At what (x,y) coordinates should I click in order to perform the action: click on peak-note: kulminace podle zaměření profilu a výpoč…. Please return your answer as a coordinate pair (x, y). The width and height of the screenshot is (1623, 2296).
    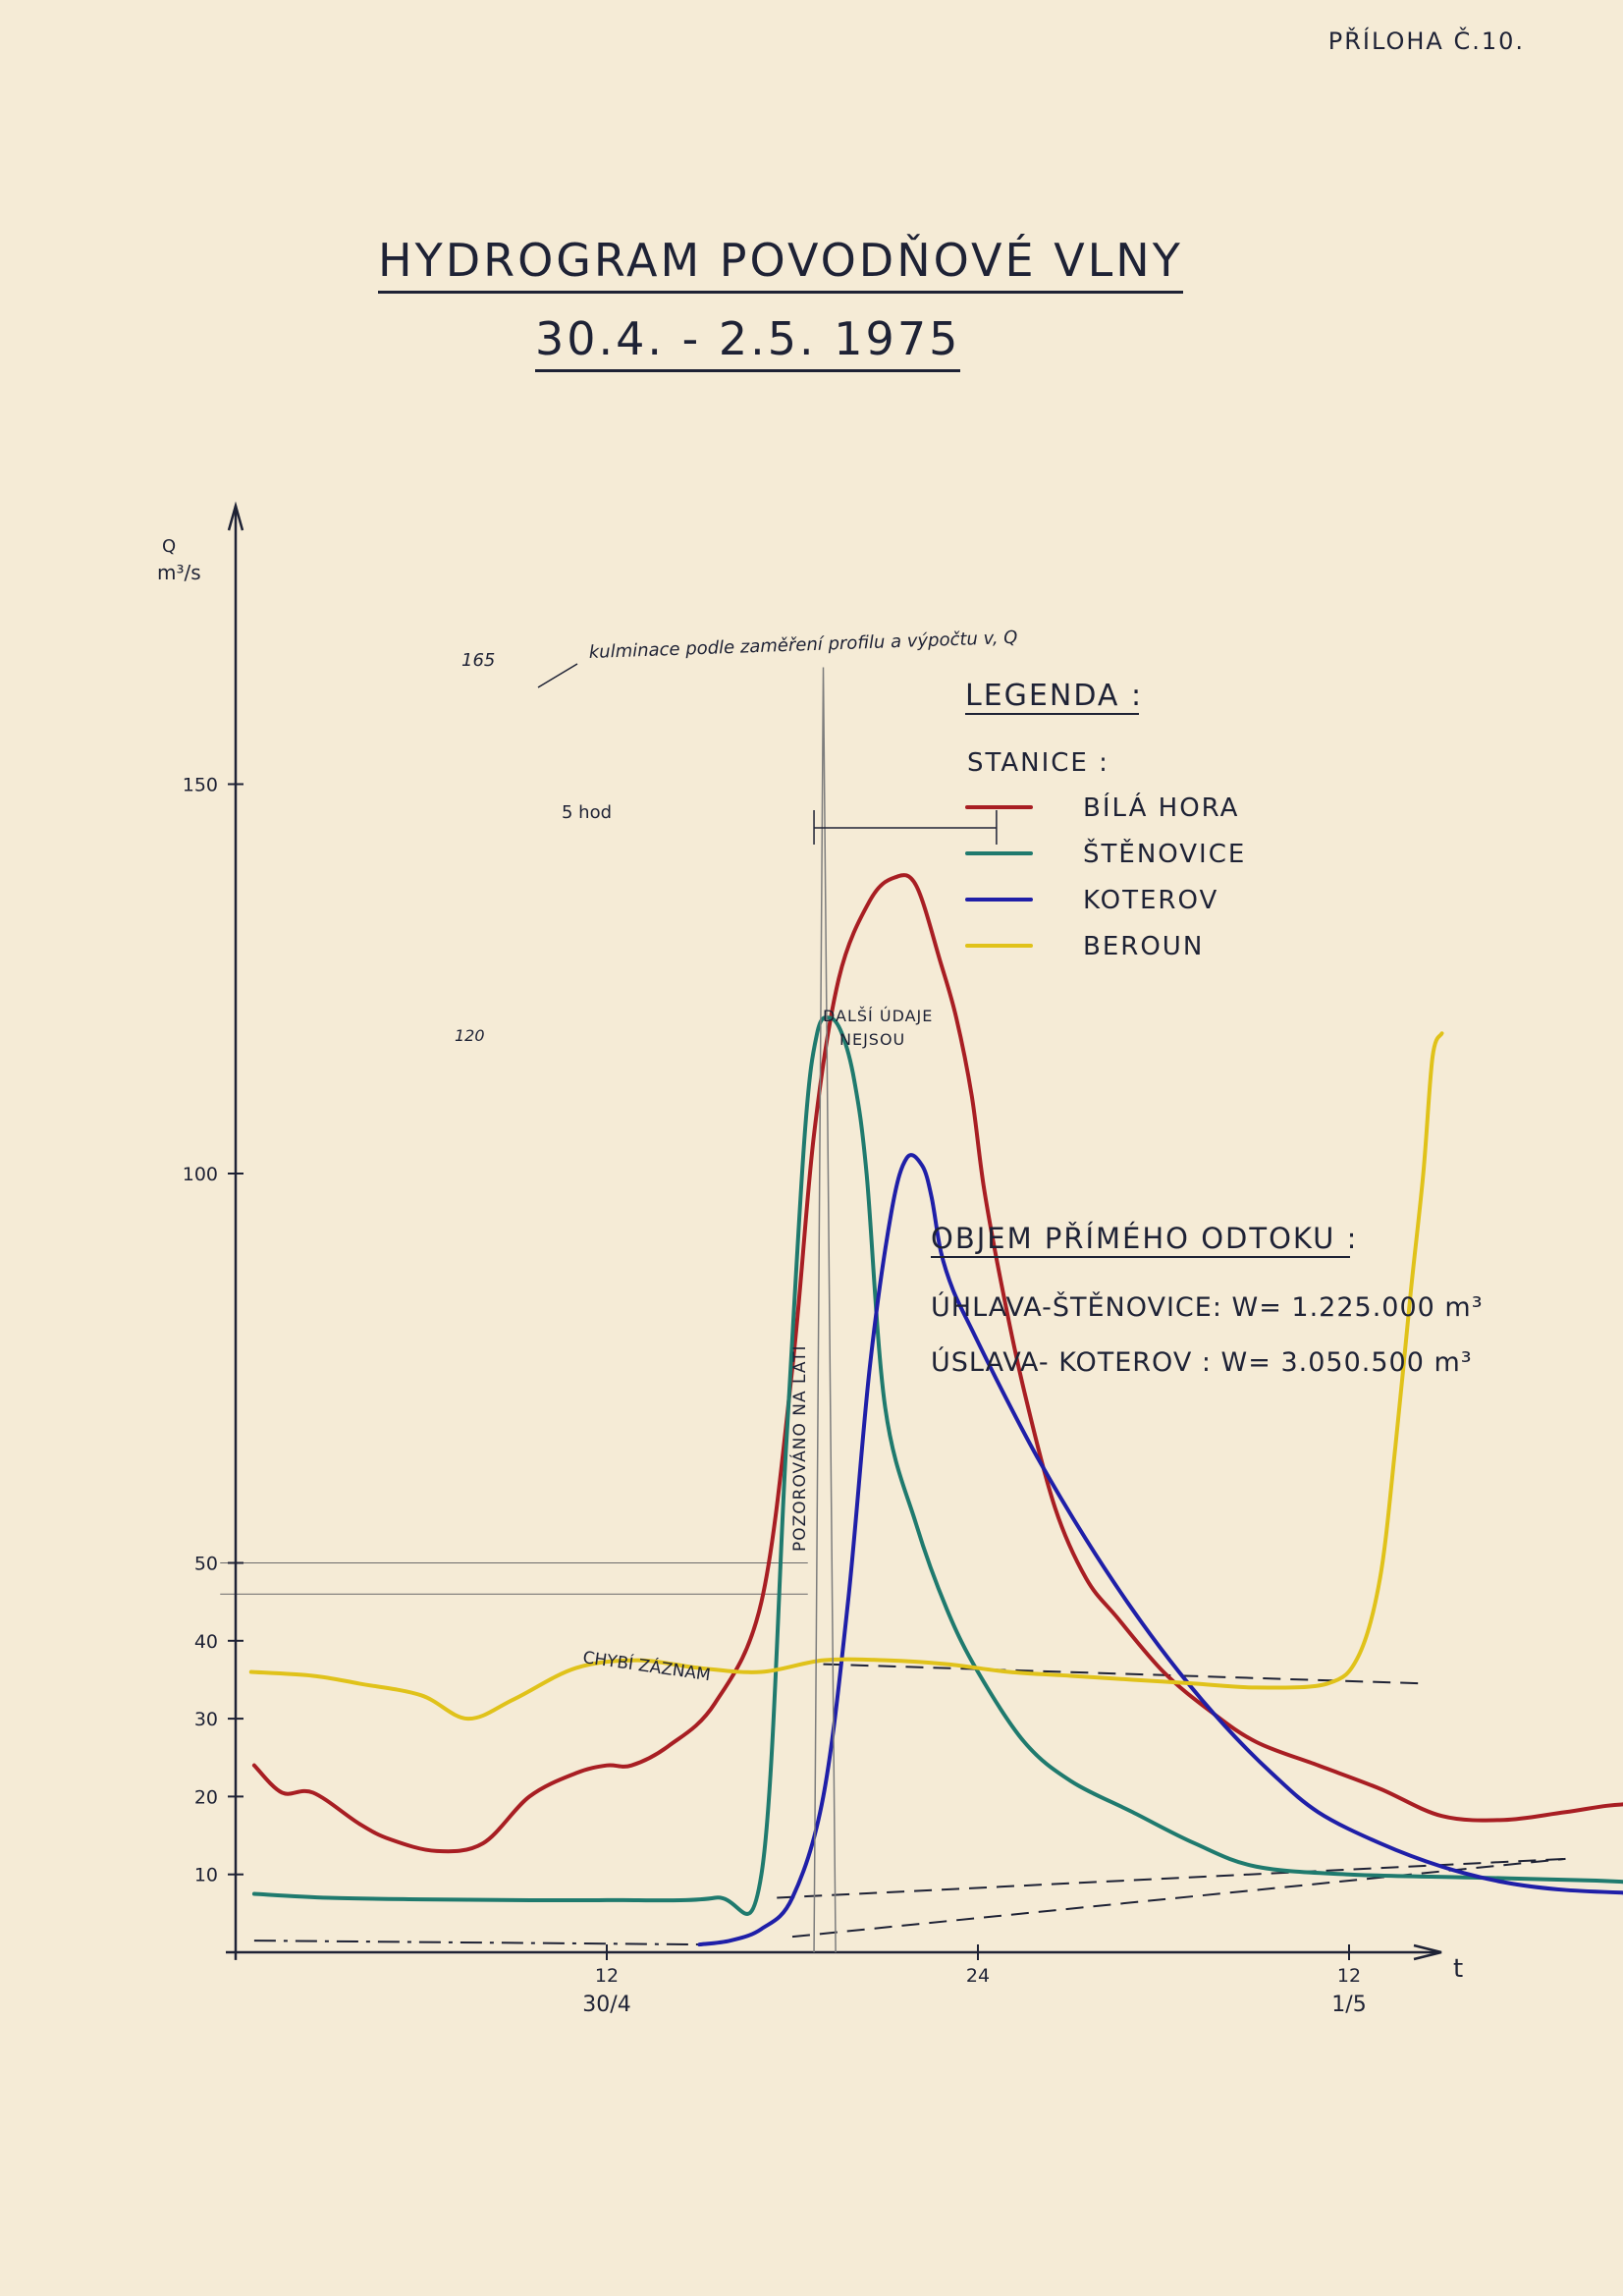
    Looking at the image, I should click on (802, 645).